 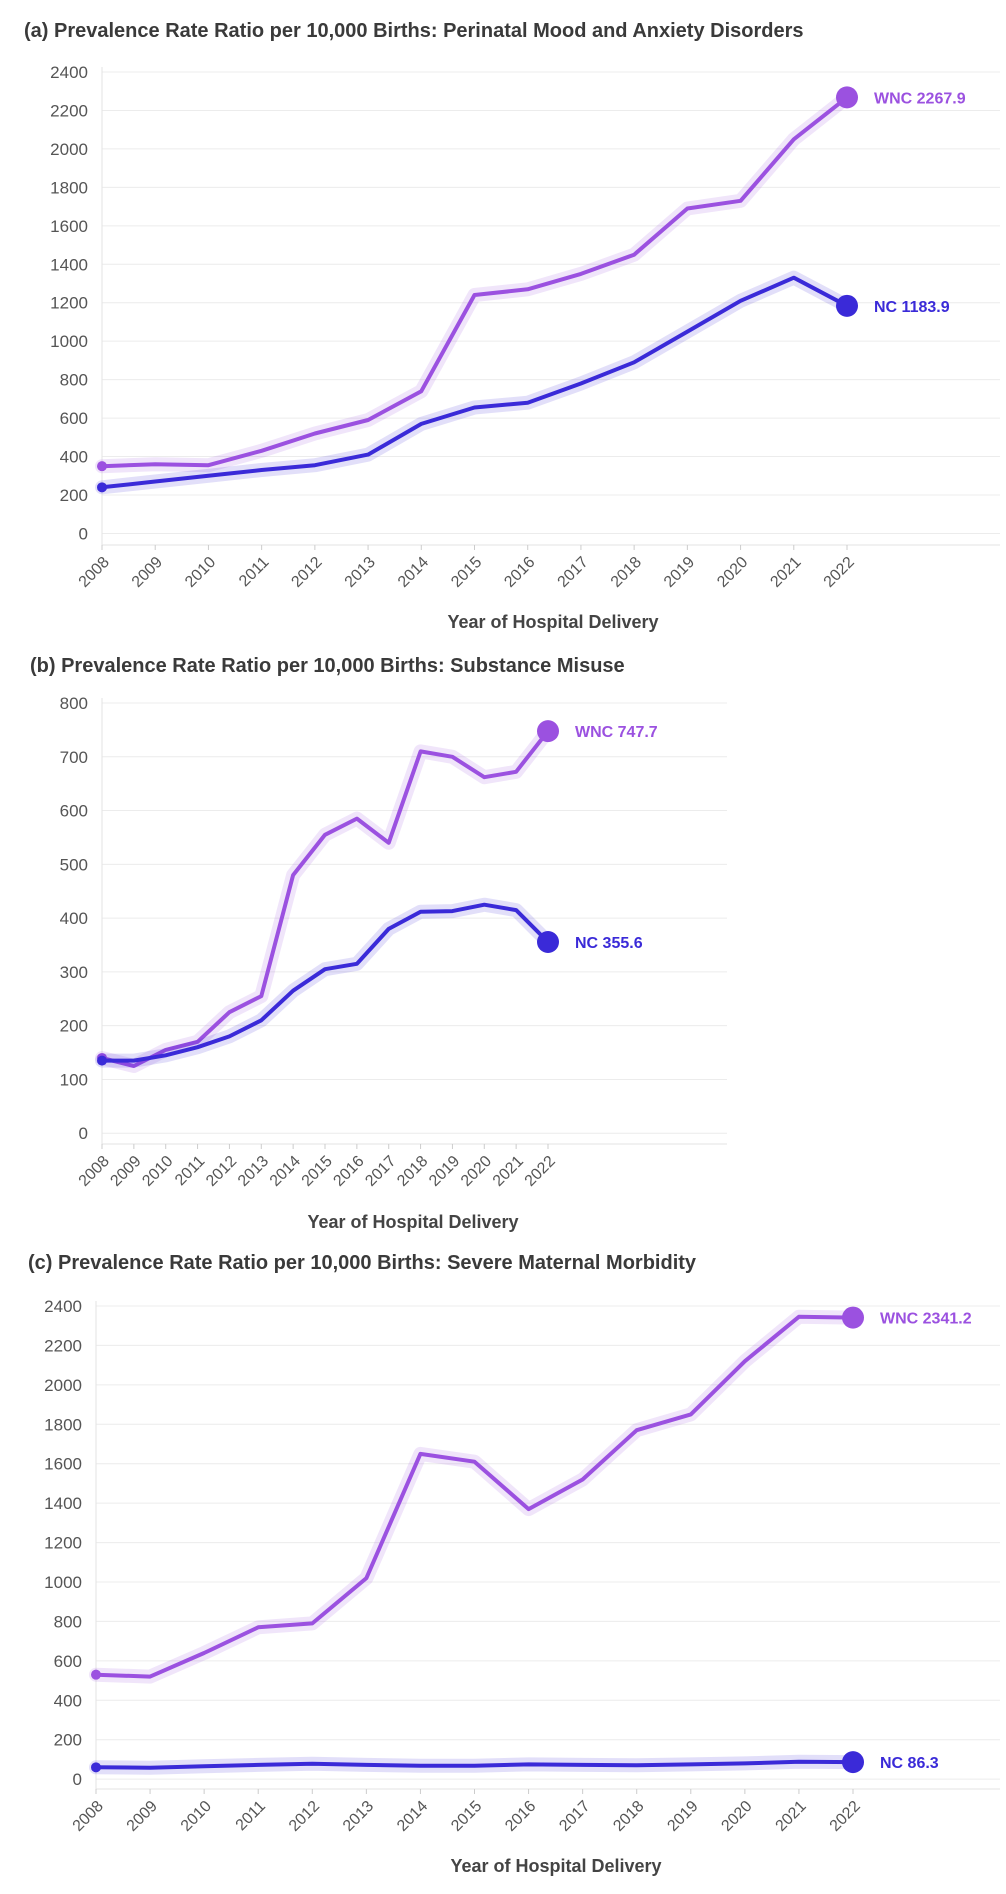 What do you see at coordinates (412, 1816) in the screenshot?
I see `x-tick-label: 2014` at bounding box center [412, 1816].